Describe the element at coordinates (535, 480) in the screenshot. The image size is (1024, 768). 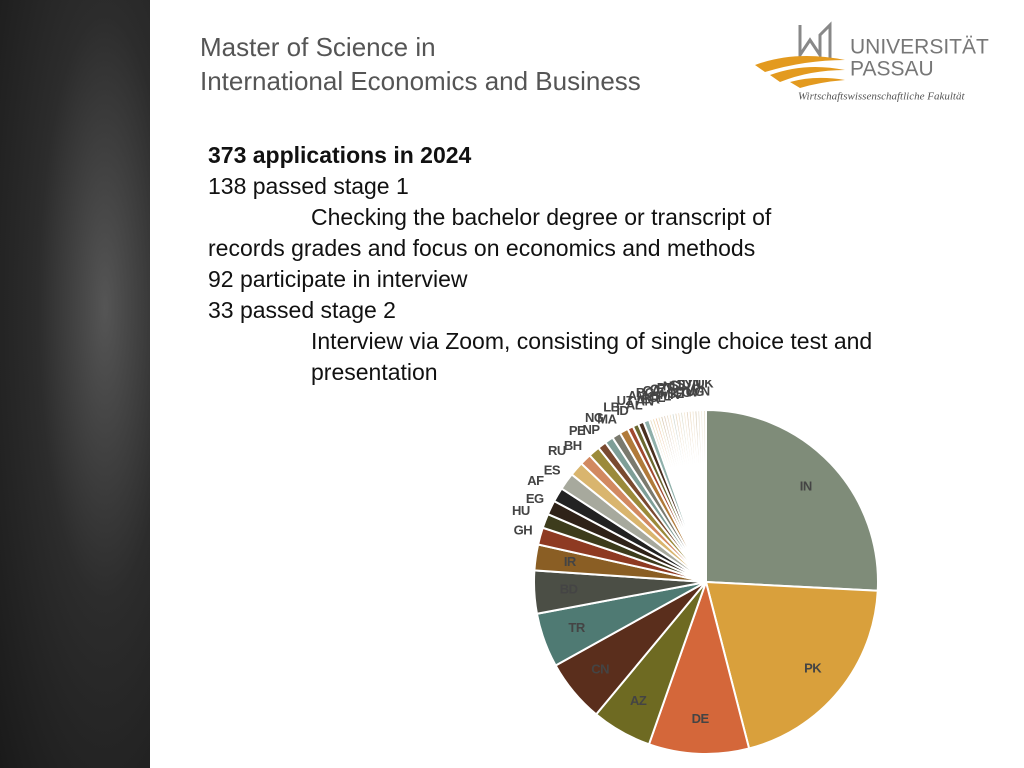
I see `slice-label: AF` at that location.